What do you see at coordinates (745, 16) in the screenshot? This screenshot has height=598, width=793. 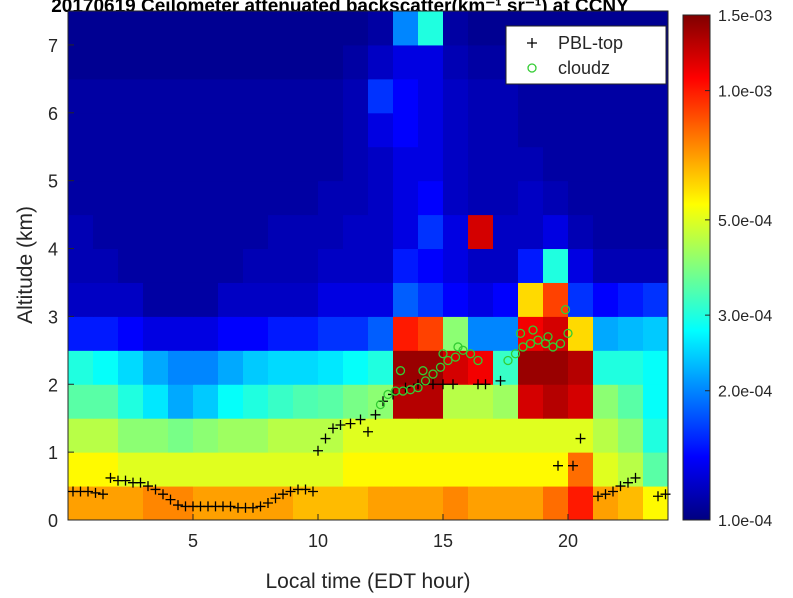 I see `colorbar-tick-label: 1.5e-03` at bounding box center [745, 16].